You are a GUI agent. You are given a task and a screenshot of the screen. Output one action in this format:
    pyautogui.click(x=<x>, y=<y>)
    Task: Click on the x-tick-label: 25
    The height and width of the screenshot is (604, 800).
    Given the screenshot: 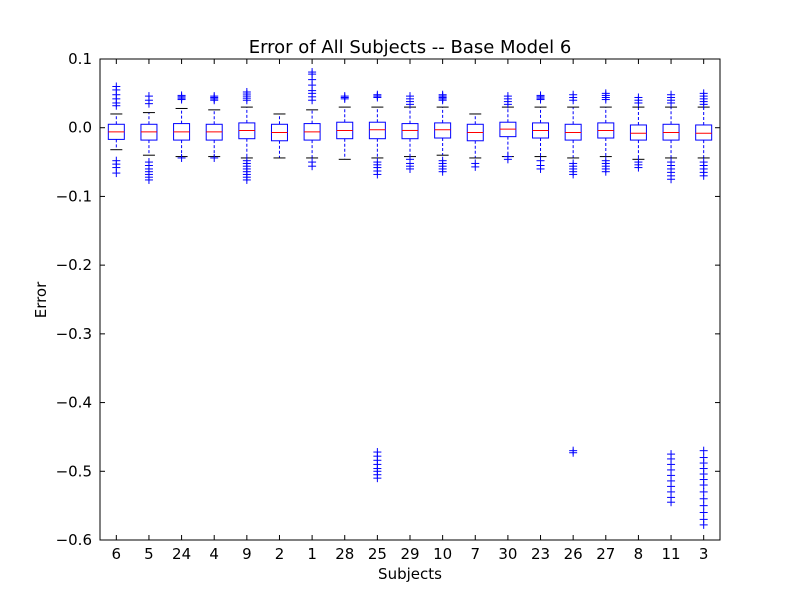 What is the action you would take?
    pyautogui.click(x=377, y=554)
    